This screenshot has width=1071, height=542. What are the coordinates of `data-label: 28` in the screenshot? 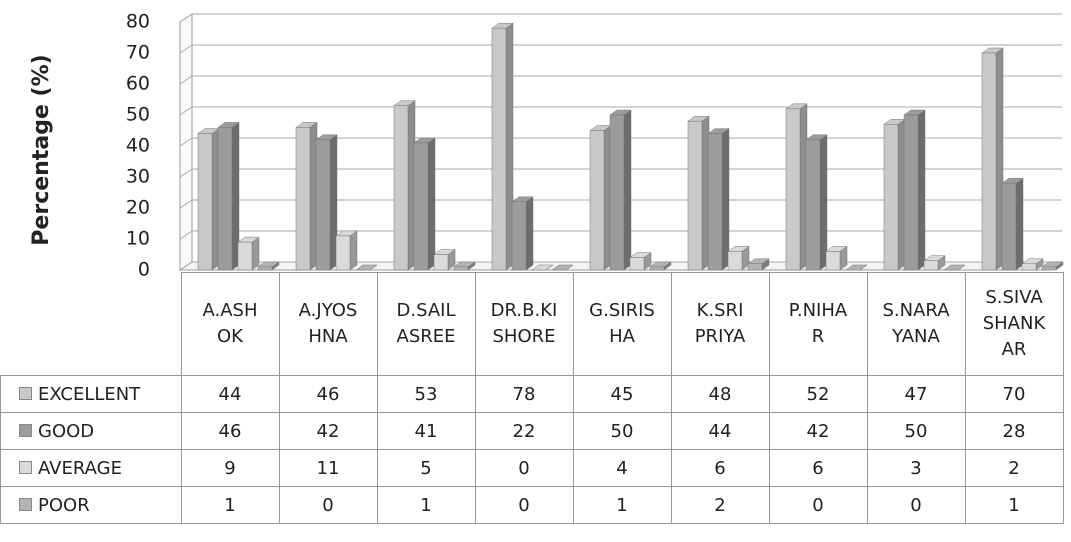 It's located at (1014, 431).